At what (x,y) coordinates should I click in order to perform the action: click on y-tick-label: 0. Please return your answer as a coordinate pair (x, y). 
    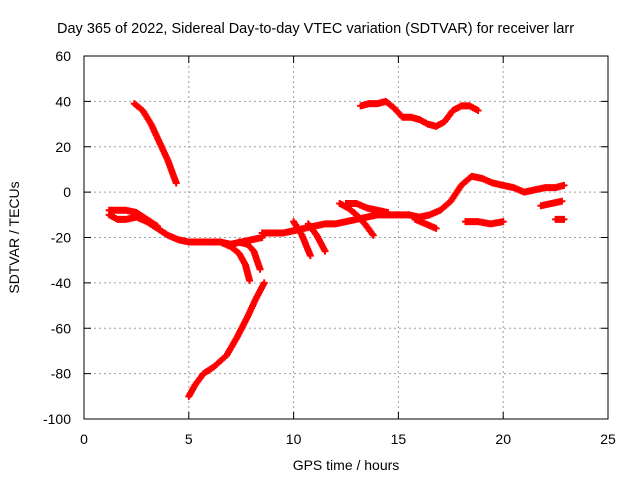
    Looking at the image, I should click on (67, 192).